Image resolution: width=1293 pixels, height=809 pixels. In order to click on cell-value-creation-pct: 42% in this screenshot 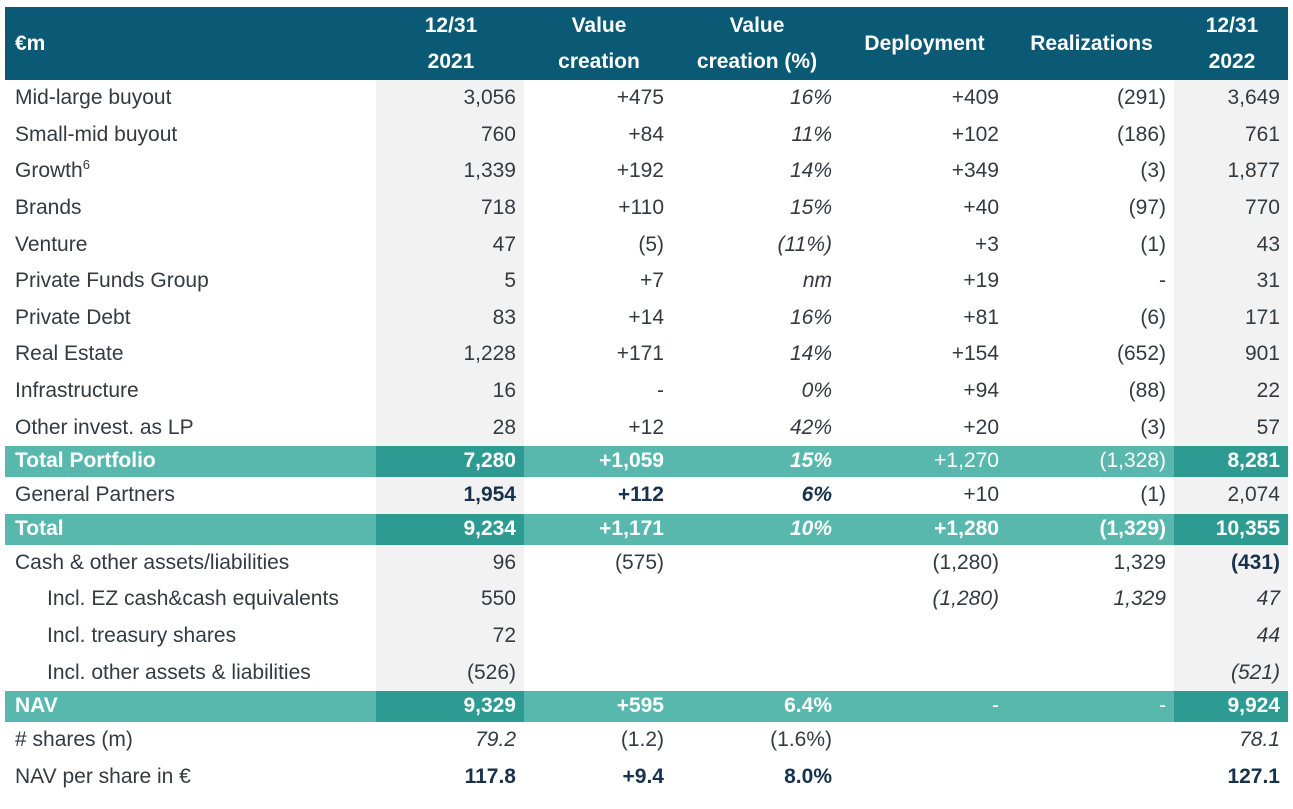, I will do `click(810, 427)`.